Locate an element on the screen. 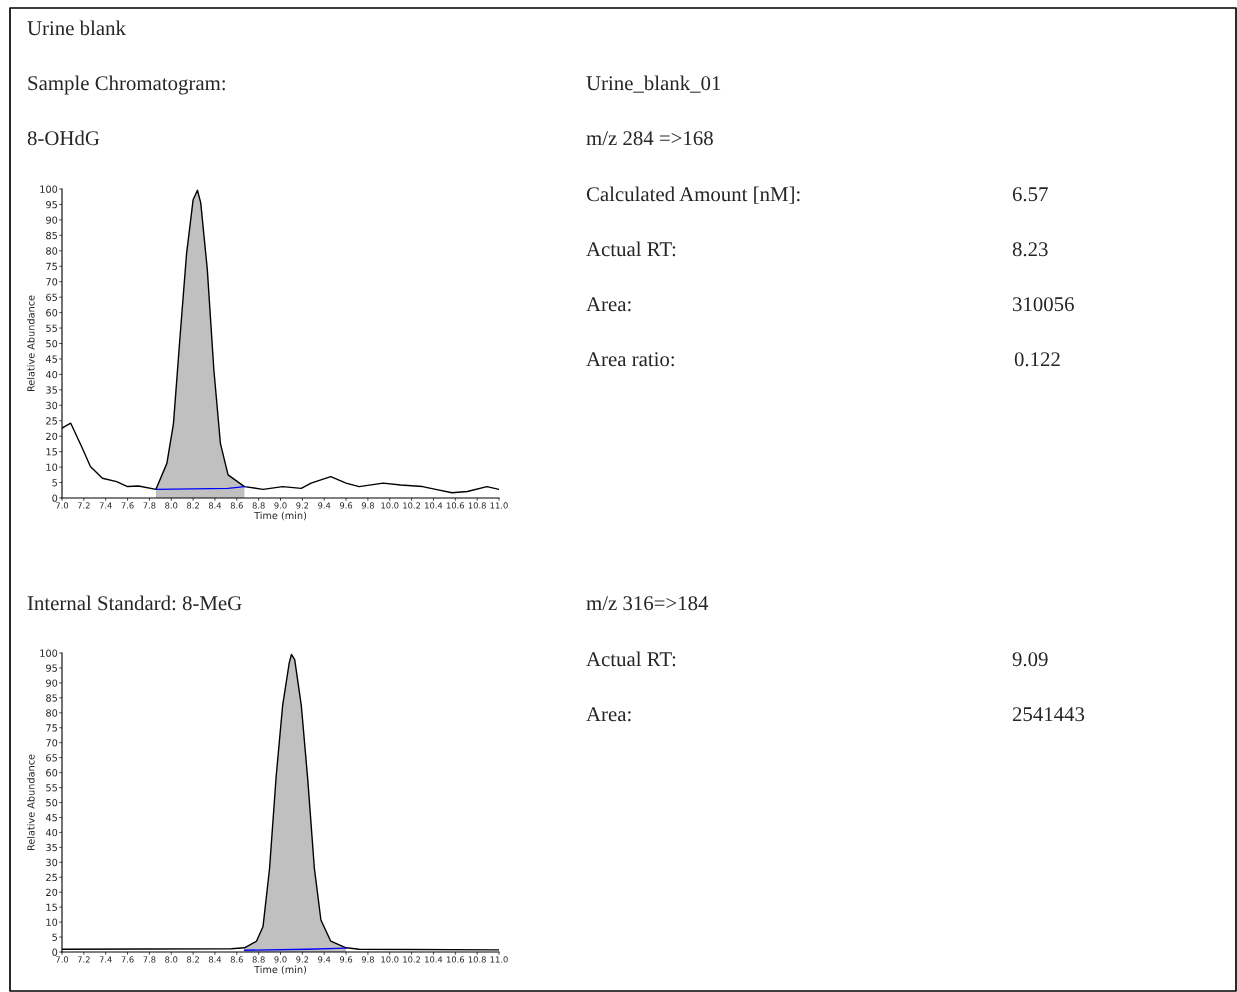 The width and height of the screenshot is (1237, 992). line-series is located at coordinates (280, 341).